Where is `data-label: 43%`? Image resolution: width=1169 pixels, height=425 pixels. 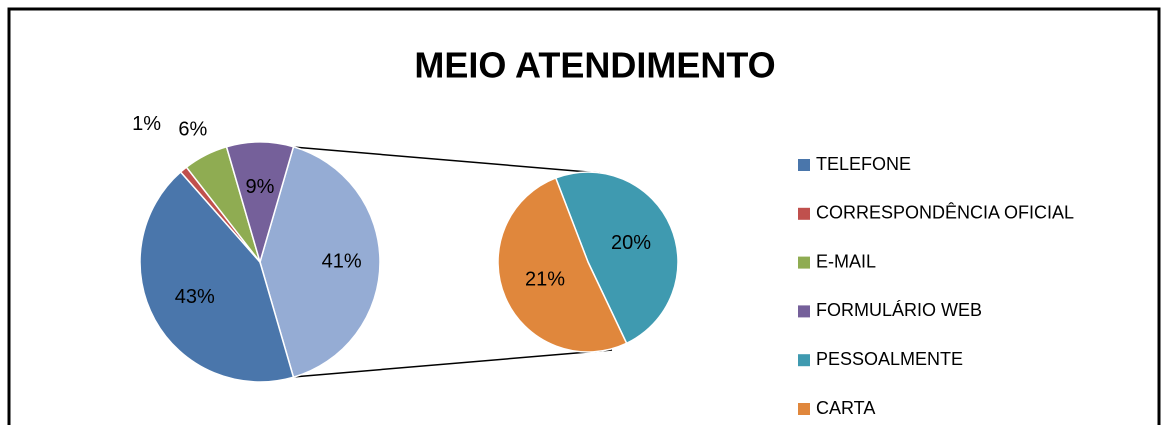 data-label: 43% is located at coordinates (195, 297).